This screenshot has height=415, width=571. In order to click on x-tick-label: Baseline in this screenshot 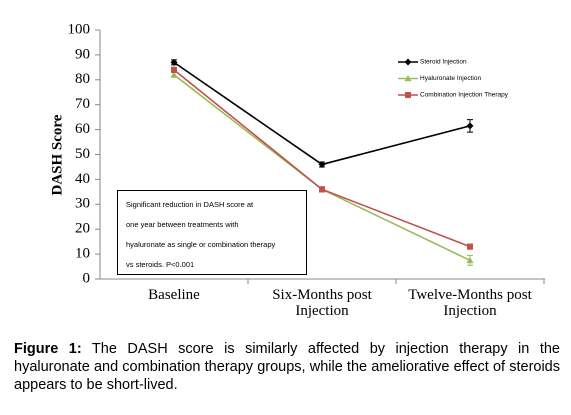, I will do `click(174, 295)`.